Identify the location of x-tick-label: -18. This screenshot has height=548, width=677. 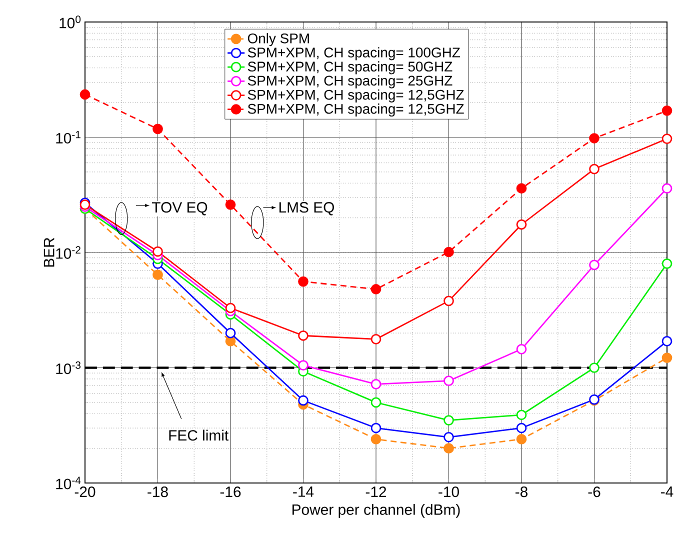
(158, 492).